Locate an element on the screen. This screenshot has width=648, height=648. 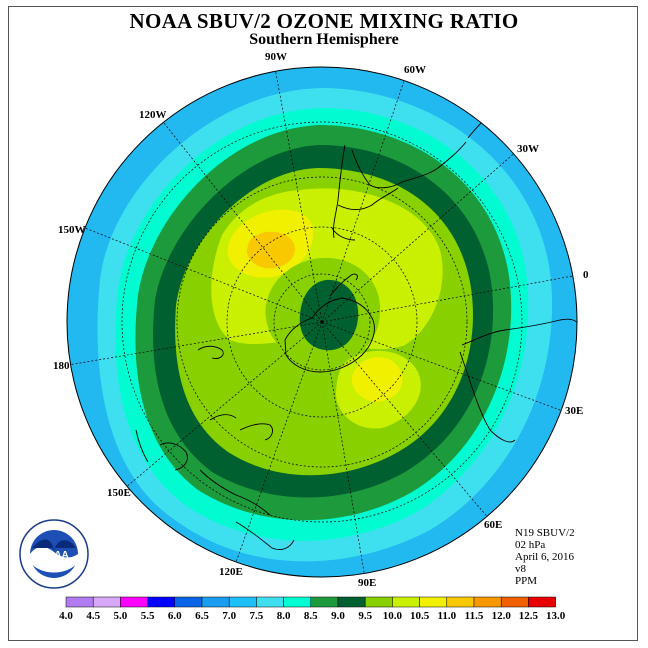
colorbar-label: 13.0 is located at coordinates (556, 616).